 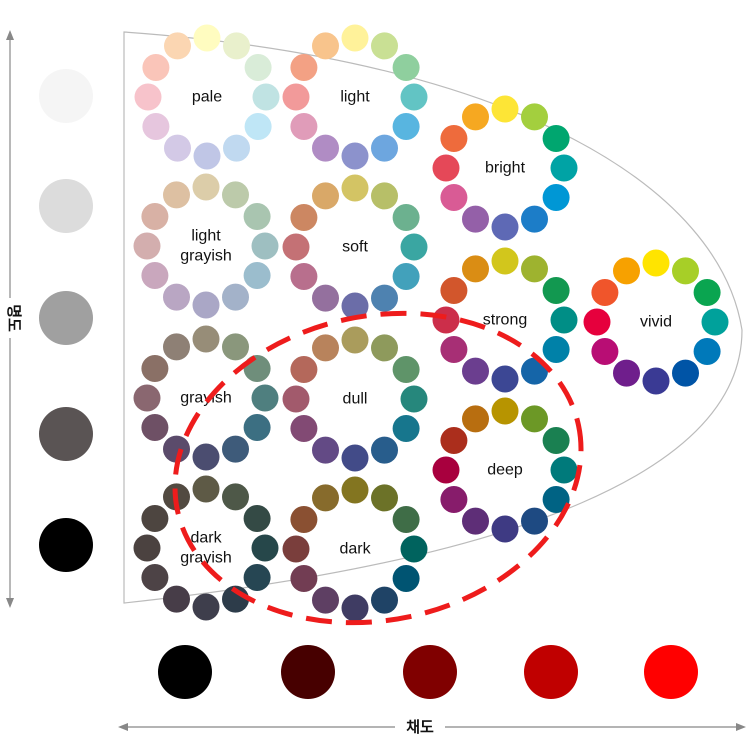 What do you see at coordinates (206, 246) in the screenshot?
I see `tone-wheel-light-grayish: light grayish` at bounding box center [206, 246].